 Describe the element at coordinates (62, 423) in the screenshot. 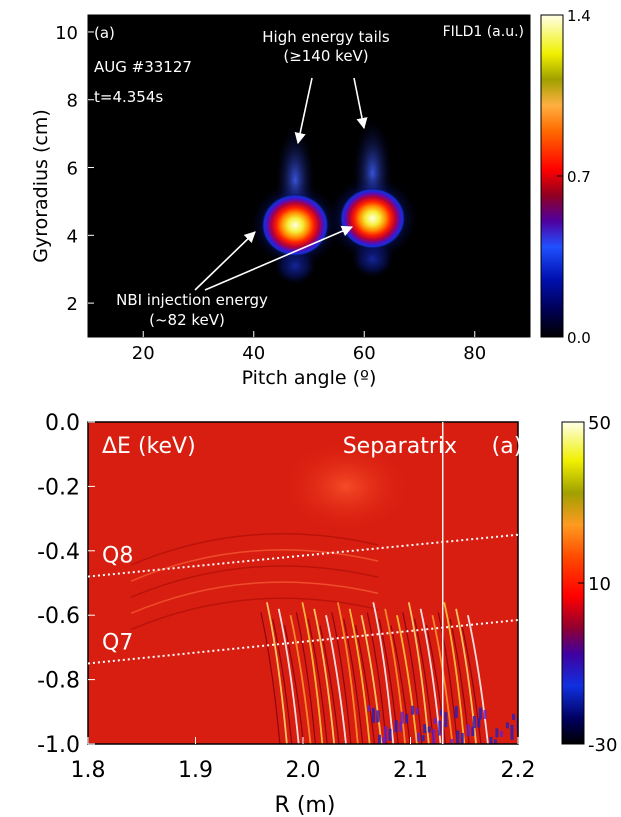

I see `bottom-y-tick-label: 0.0` at that location.